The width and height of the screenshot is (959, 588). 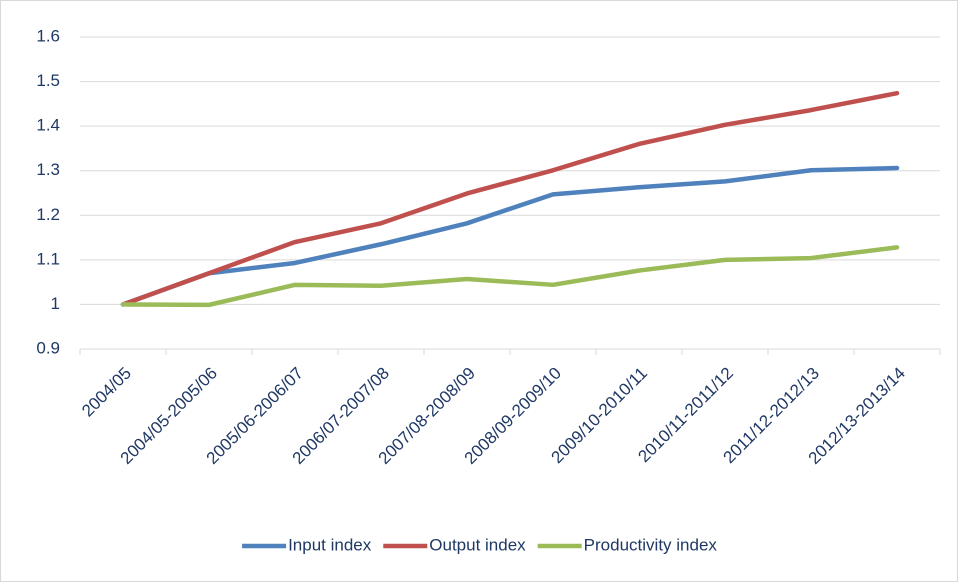 I want to click on legend-label: Input index, so click(x=330, y=544).